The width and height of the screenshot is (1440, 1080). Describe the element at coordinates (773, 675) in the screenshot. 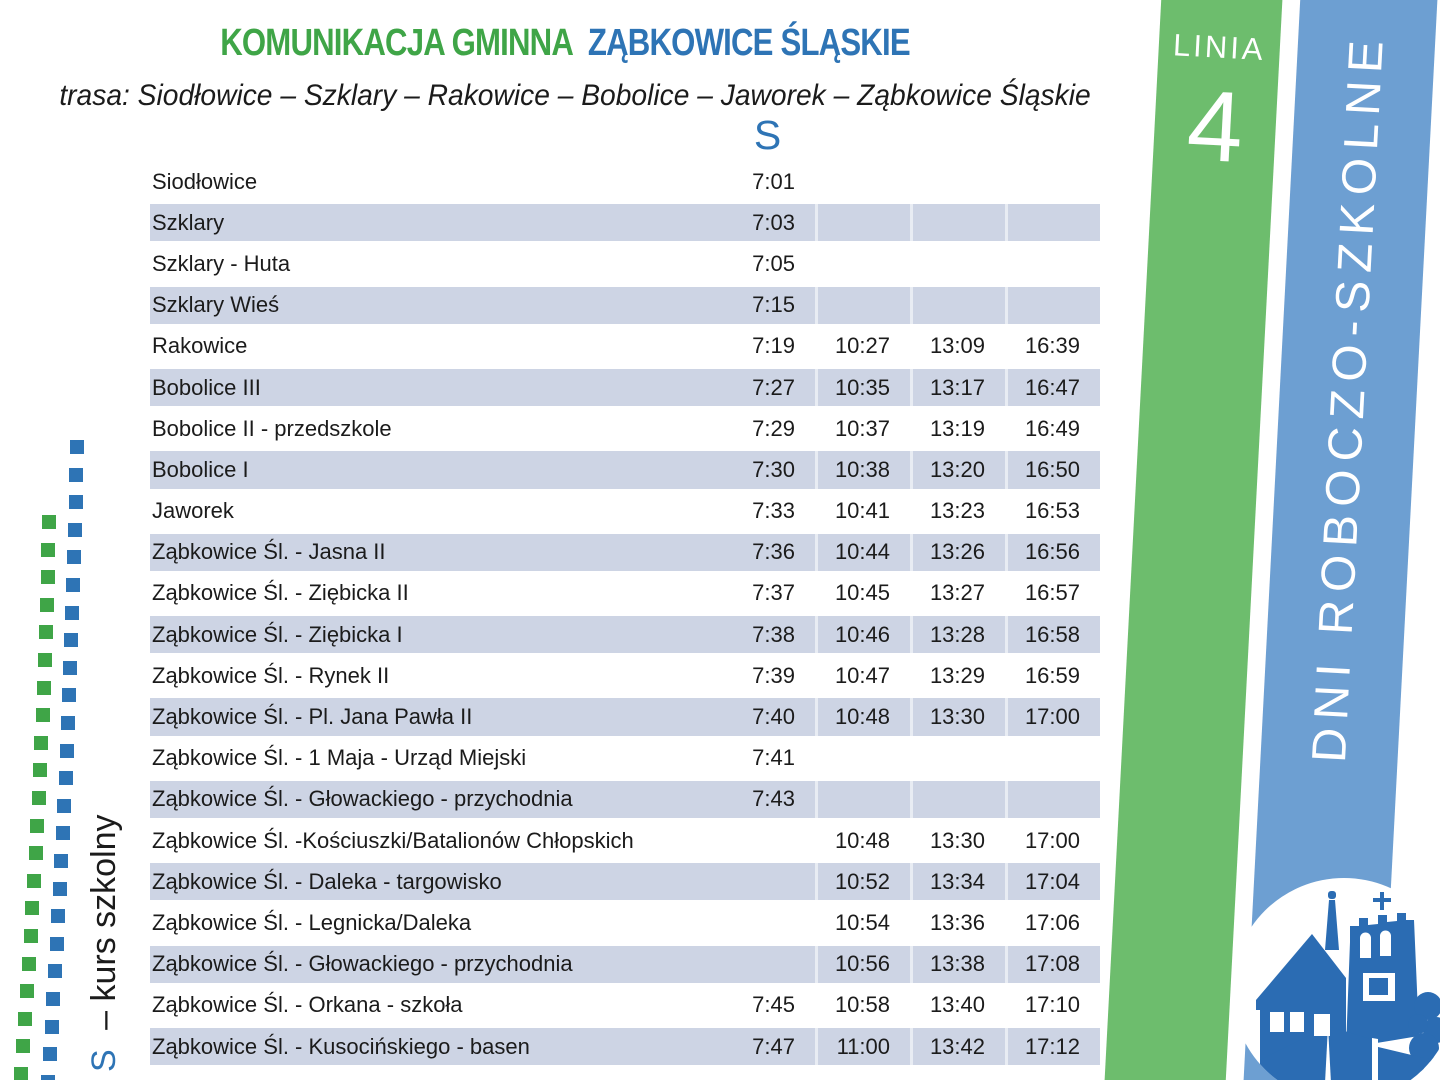

I see `time-cell: 7:39` at that location.